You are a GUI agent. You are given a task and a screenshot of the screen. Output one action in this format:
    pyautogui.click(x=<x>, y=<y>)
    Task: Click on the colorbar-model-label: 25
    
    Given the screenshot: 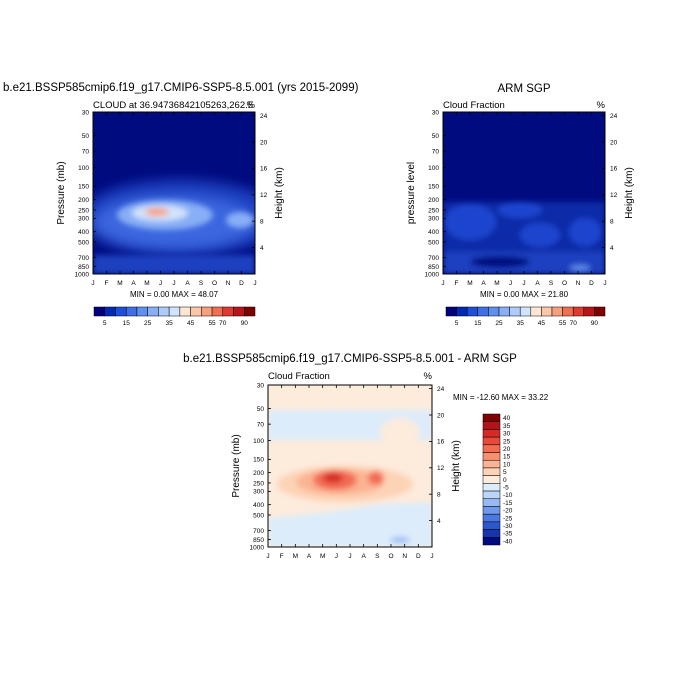 What is the action you would take?
    pyautogui.click(x=148, y=323)
    